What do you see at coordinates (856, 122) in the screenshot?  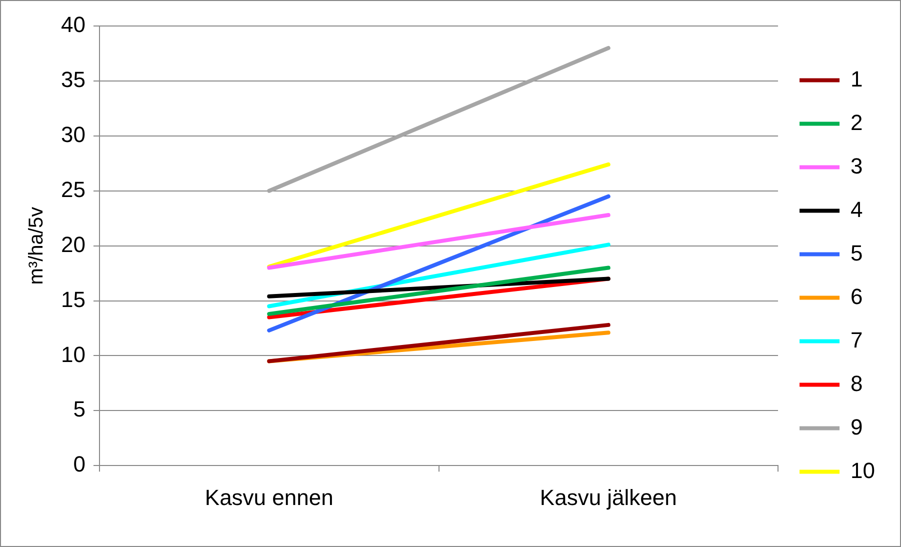 I see `legend-label: 2` at bounding box center [856, 122].